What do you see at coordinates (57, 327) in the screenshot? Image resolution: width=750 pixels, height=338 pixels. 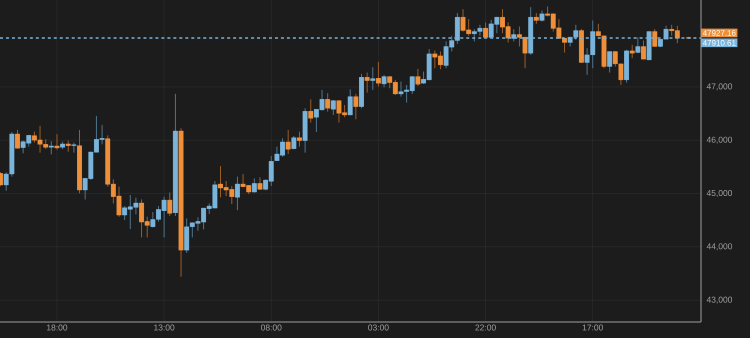 I see `x-tick-label: 18:00` at bounding box center [57, 327].